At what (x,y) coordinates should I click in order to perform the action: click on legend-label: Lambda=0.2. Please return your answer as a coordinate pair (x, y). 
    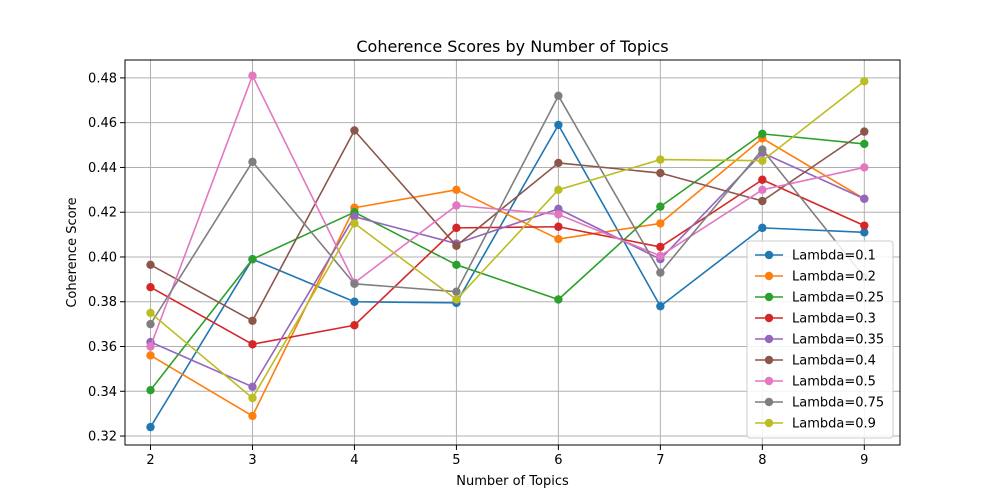
    Looking at the image, I should click on (834, 277).